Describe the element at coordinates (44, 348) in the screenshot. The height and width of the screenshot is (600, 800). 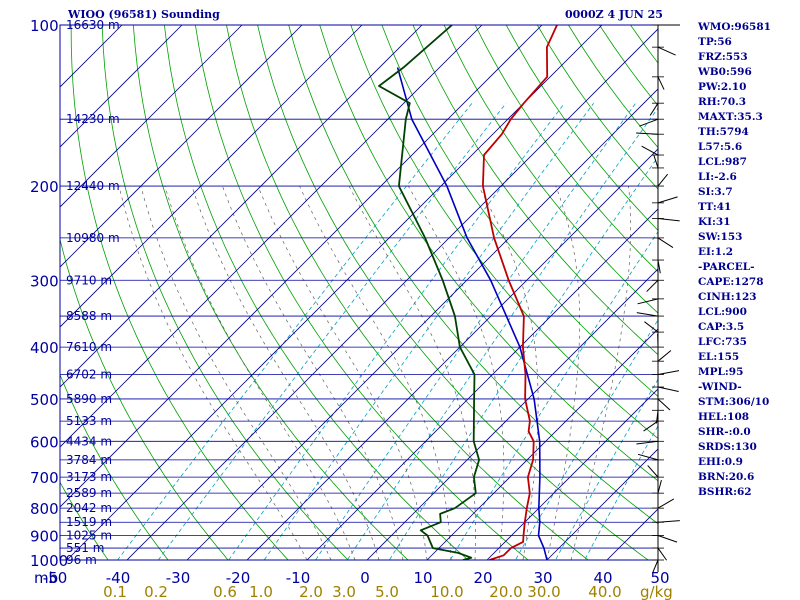
I see `pressure-tick-label: 400` at that location.